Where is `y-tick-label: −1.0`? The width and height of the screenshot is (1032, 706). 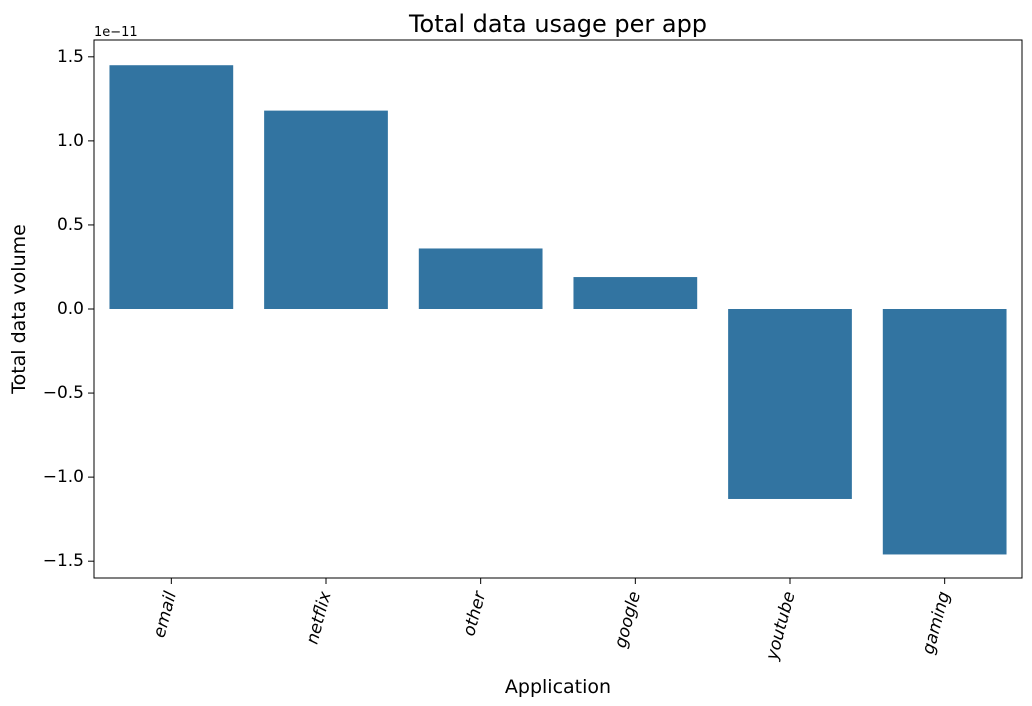 y-tick-label: −1.0 is located at coordinates (63, 477).